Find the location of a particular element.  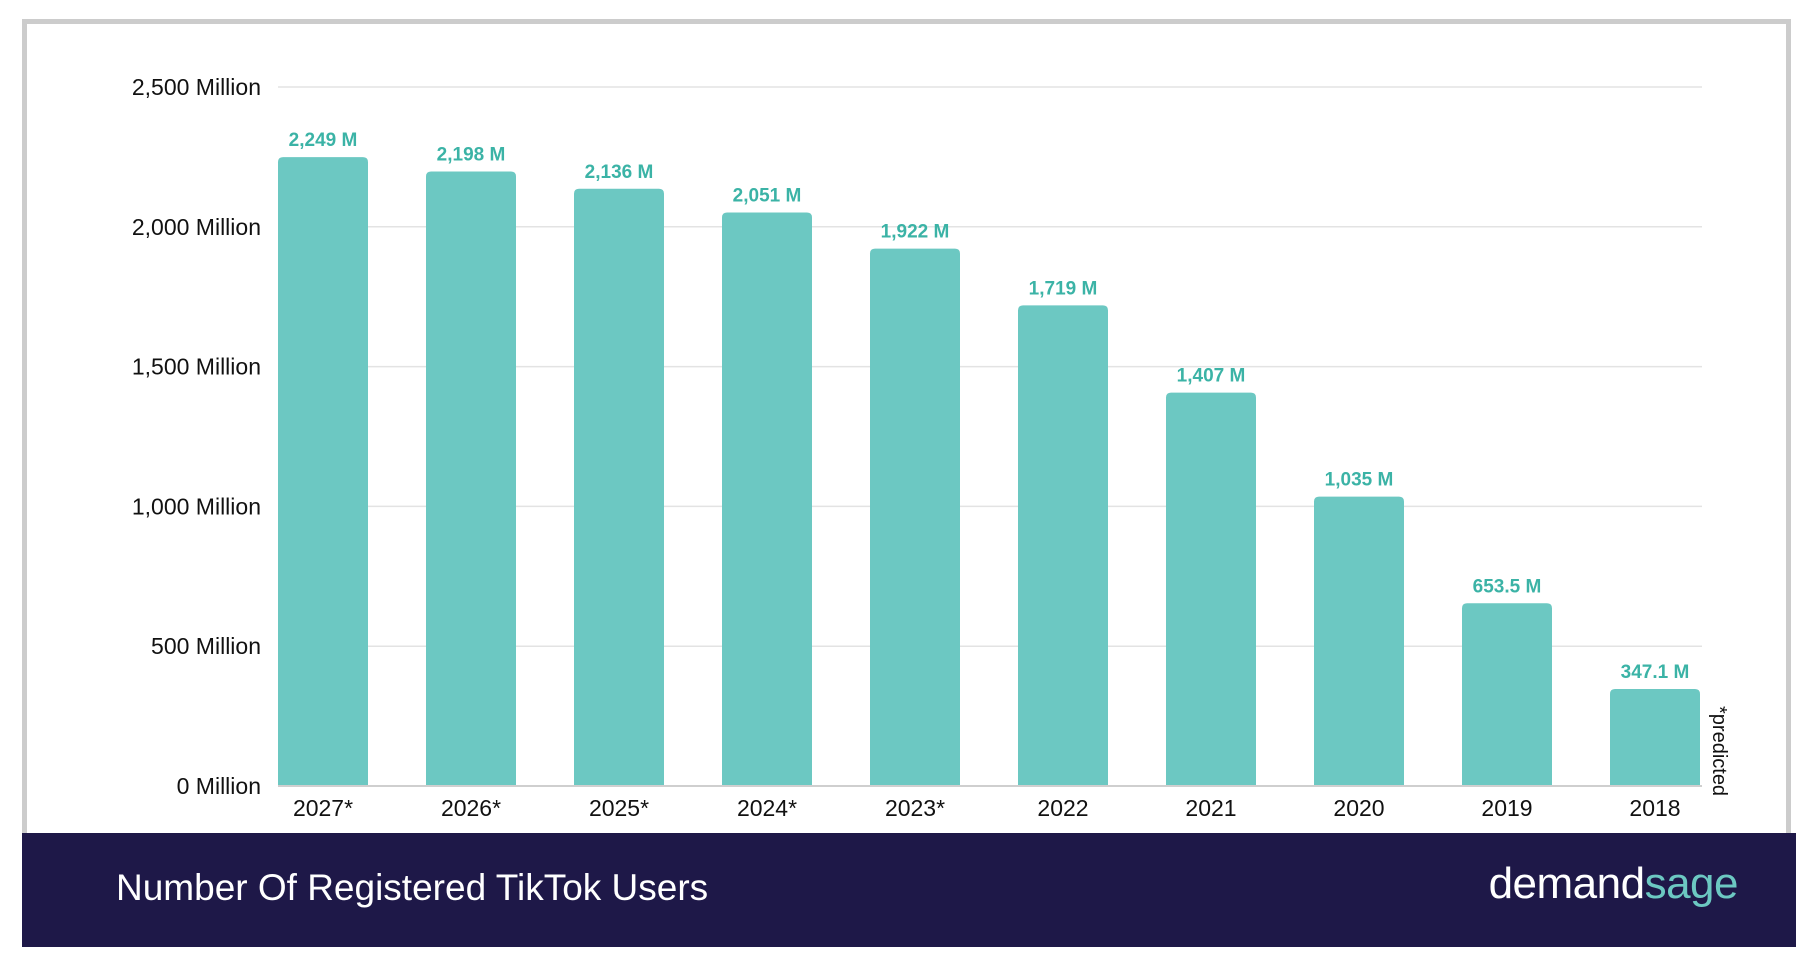

predicted-note: *predicted is located at coordinates (1719, 751).